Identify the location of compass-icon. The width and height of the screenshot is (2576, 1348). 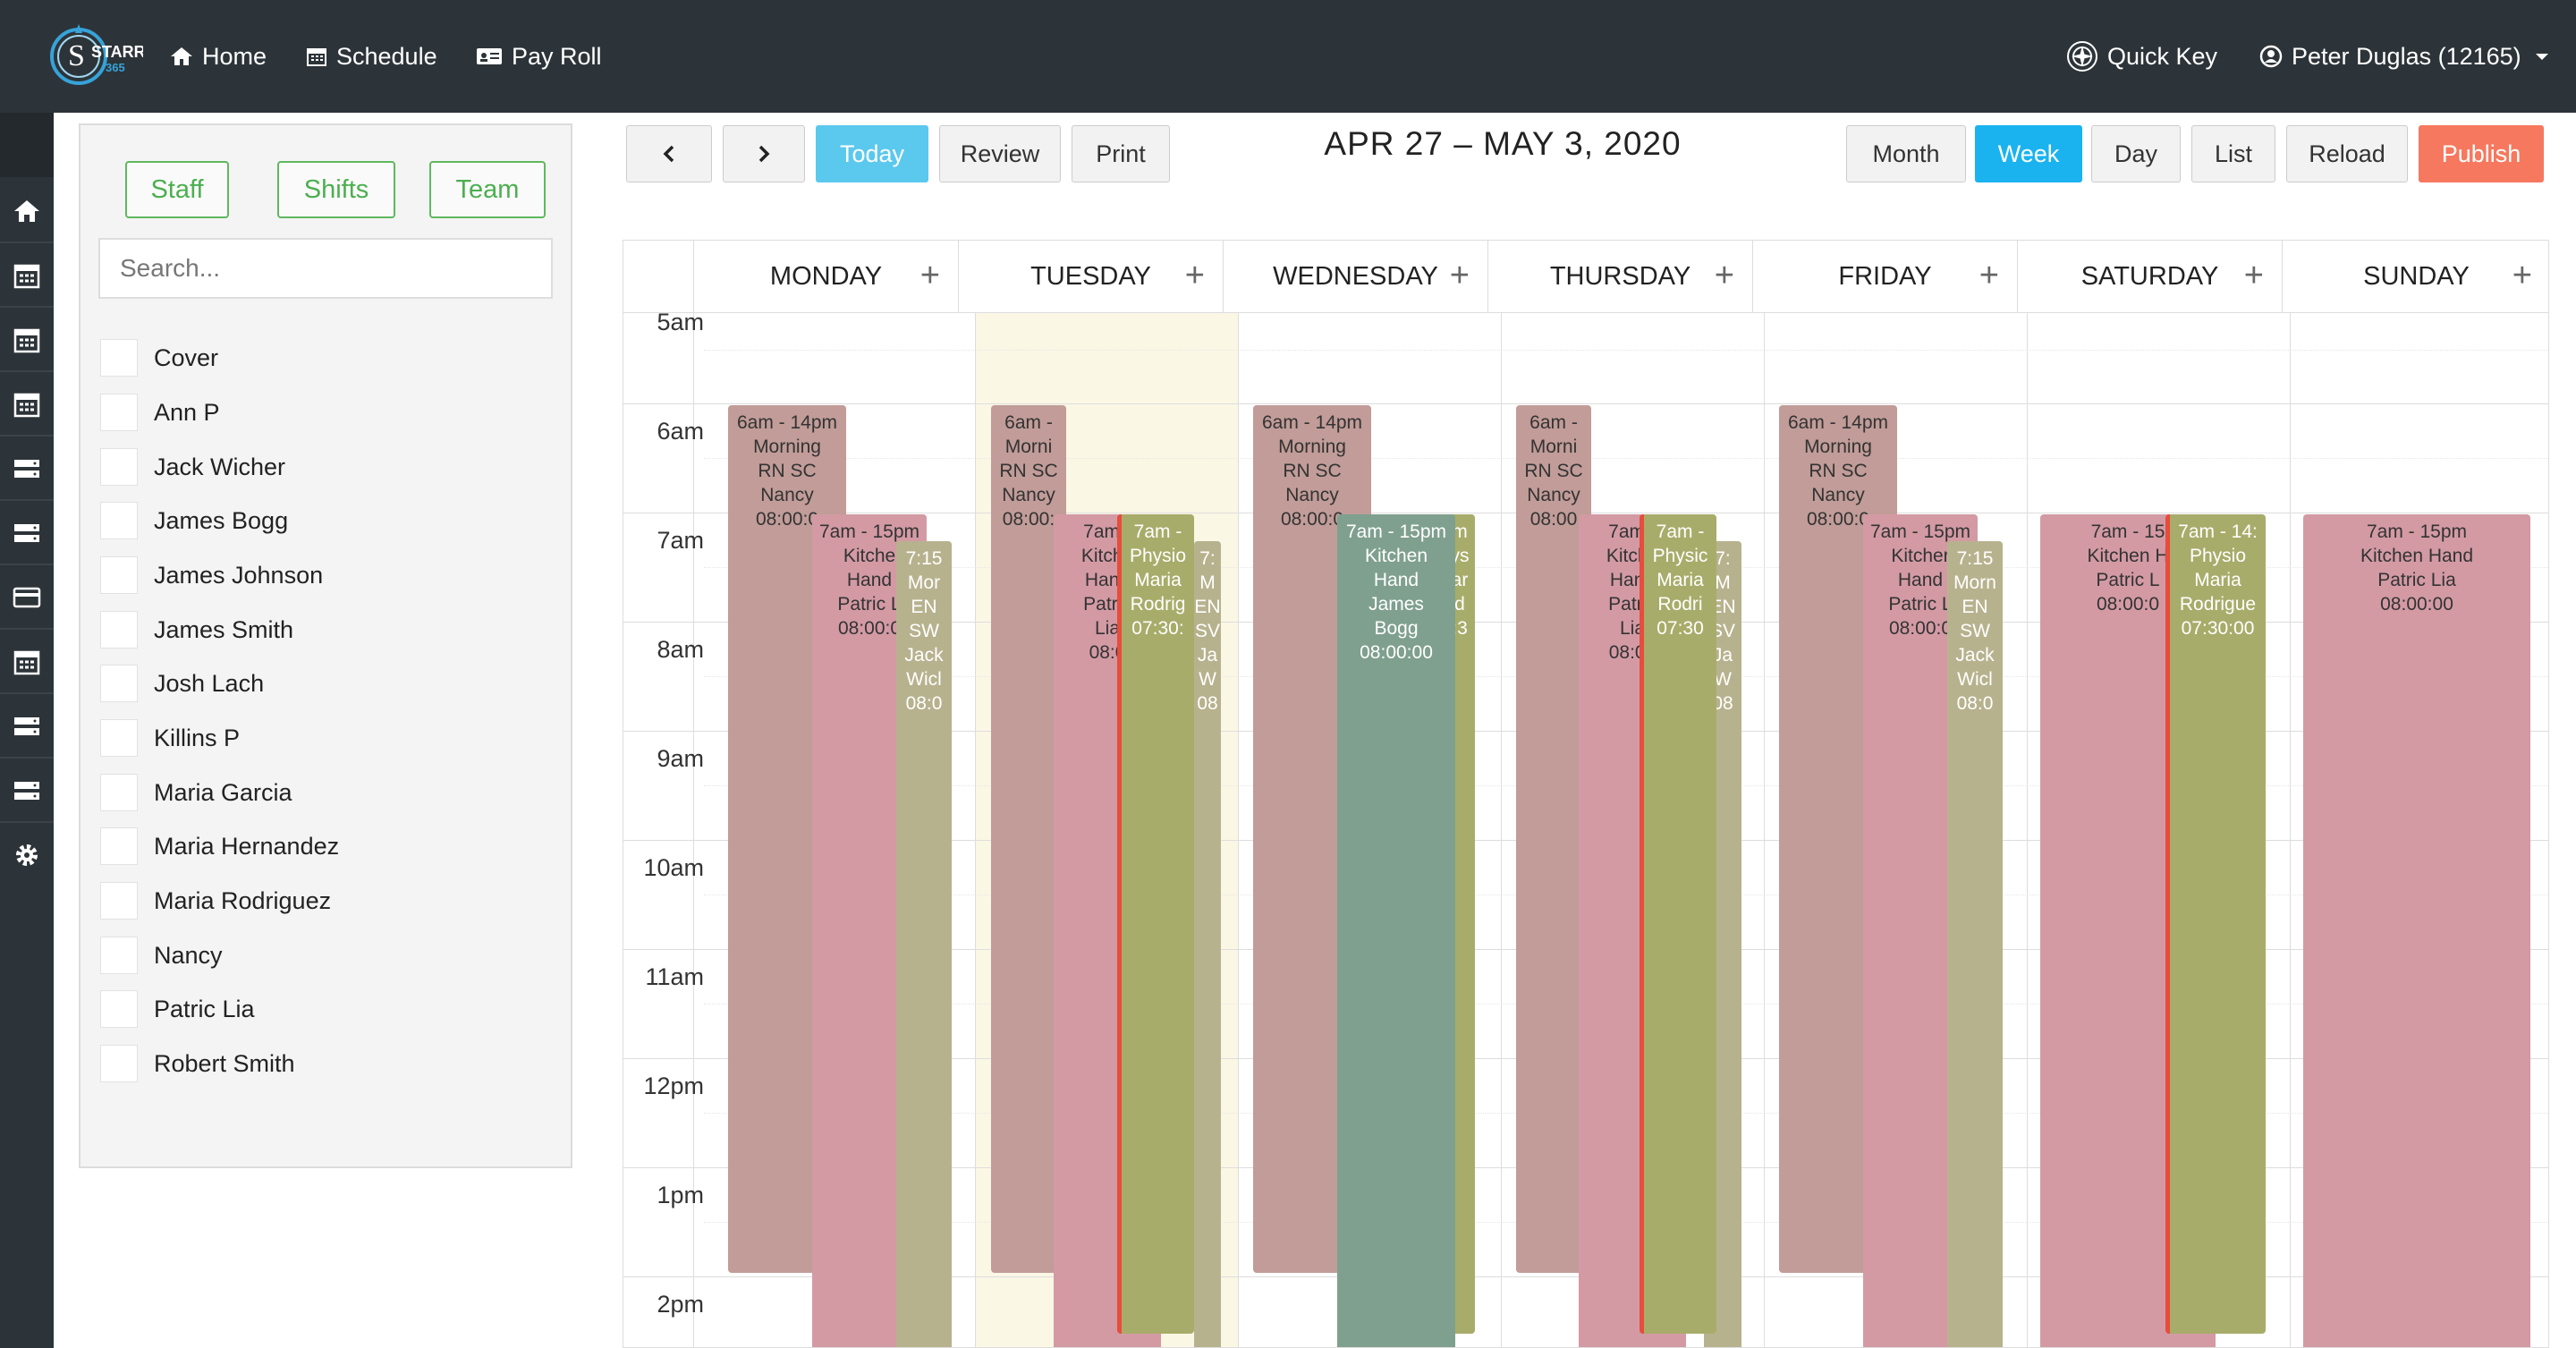
(2082, 57).